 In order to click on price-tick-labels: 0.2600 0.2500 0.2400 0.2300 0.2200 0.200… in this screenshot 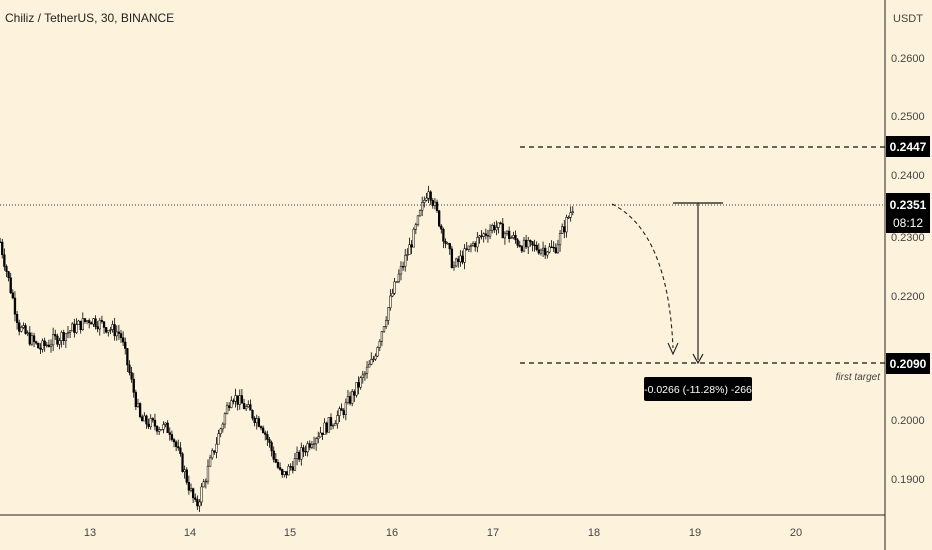, I will do `click(908, 269)`.